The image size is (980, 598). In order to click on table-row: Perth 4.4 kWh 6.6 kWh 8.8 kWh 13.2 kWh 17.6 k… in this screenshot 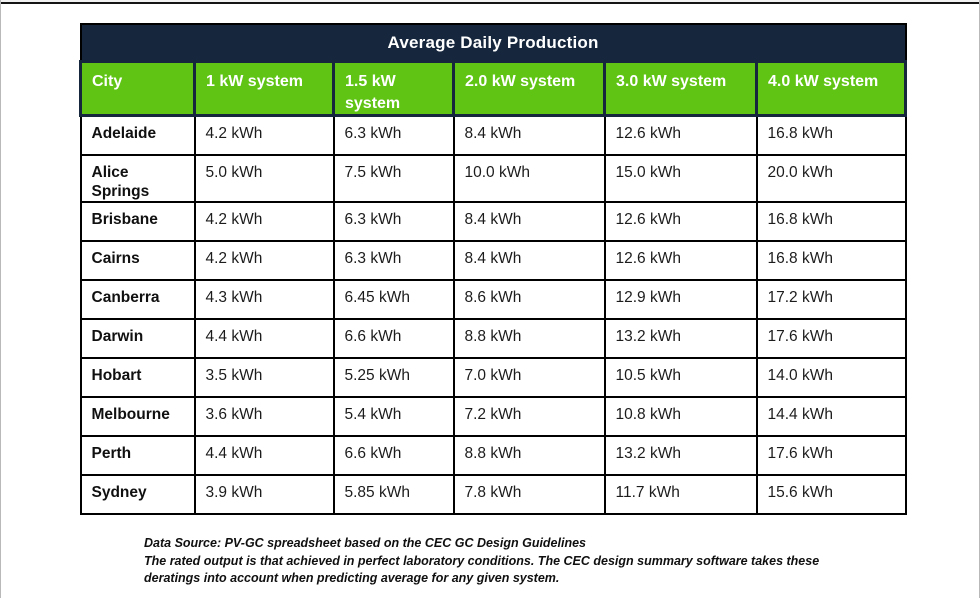, I will do `click(493, 456)`.